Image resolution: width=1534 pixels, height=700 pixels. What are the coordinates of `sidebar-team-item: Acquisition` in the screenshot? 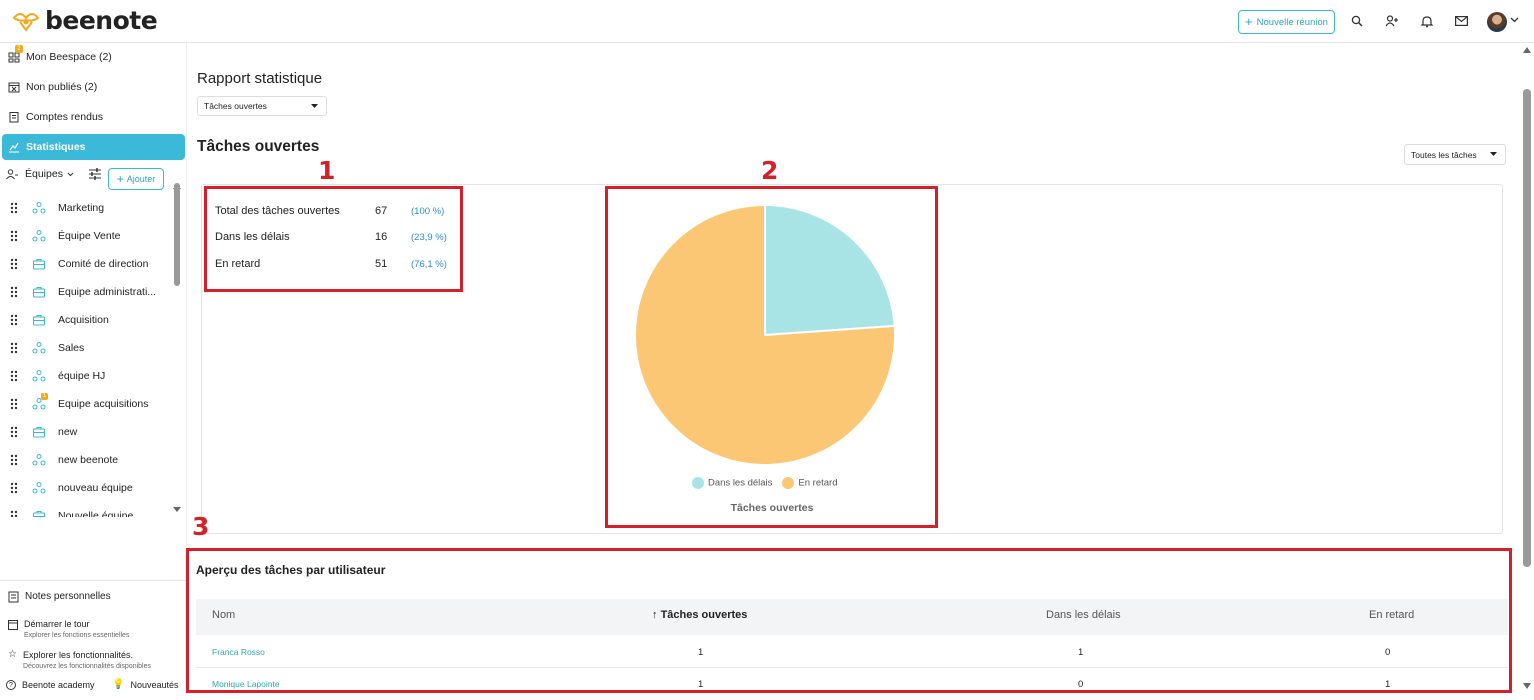 It's located at (85, 320).